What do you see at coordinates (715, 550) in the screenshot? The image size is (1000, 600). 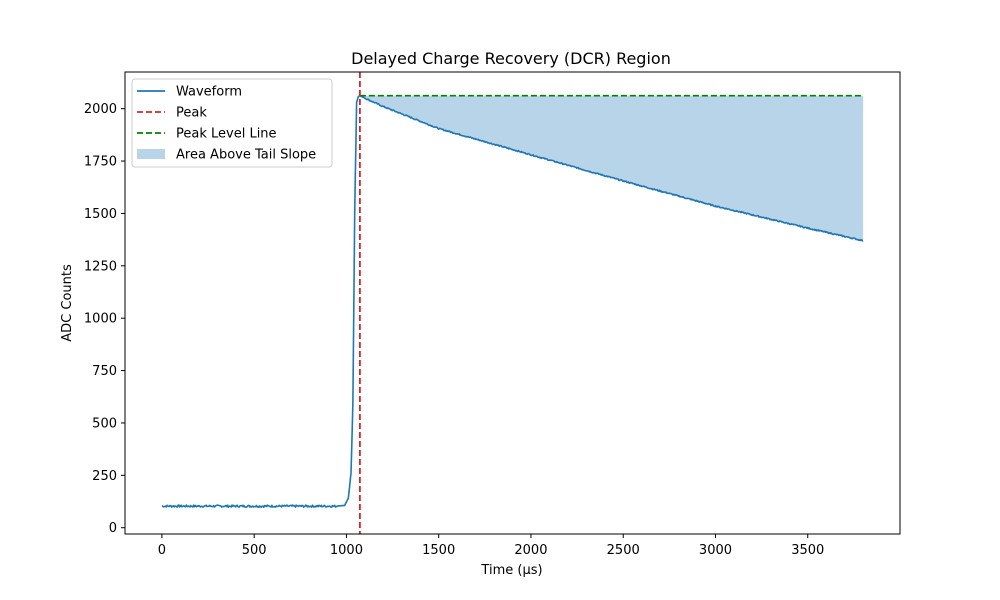 I see `x-tick-label: 3000` at bounding box center [715, 550].